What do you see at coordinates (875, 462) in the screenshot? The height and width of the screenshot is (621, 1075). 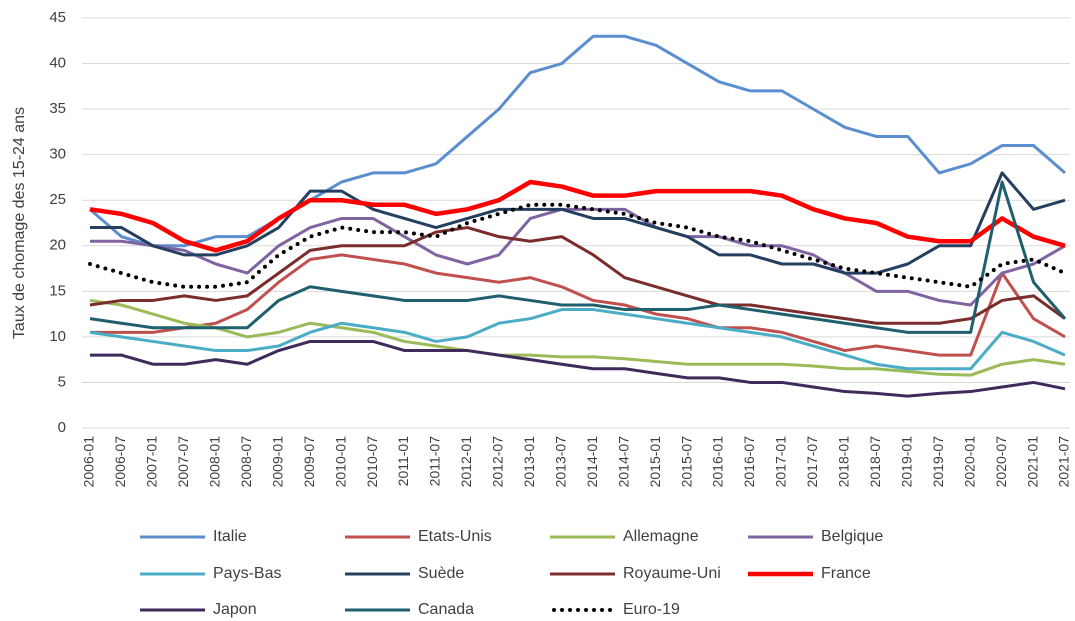 I see `x-tick-label: 2018-07` at bounding box center [875, 462].